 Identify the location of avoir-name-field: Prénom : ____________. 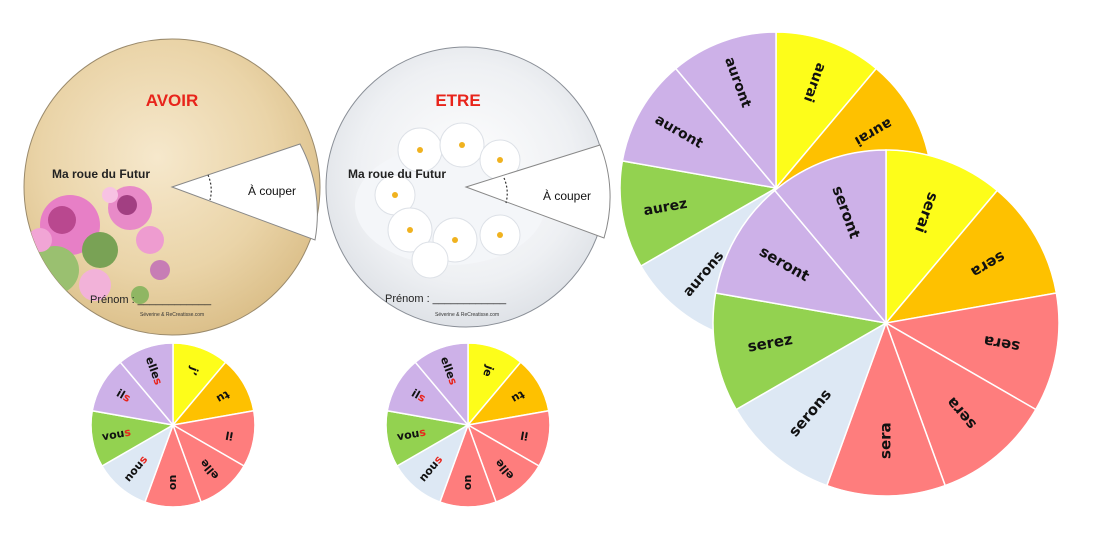
(151, 300).